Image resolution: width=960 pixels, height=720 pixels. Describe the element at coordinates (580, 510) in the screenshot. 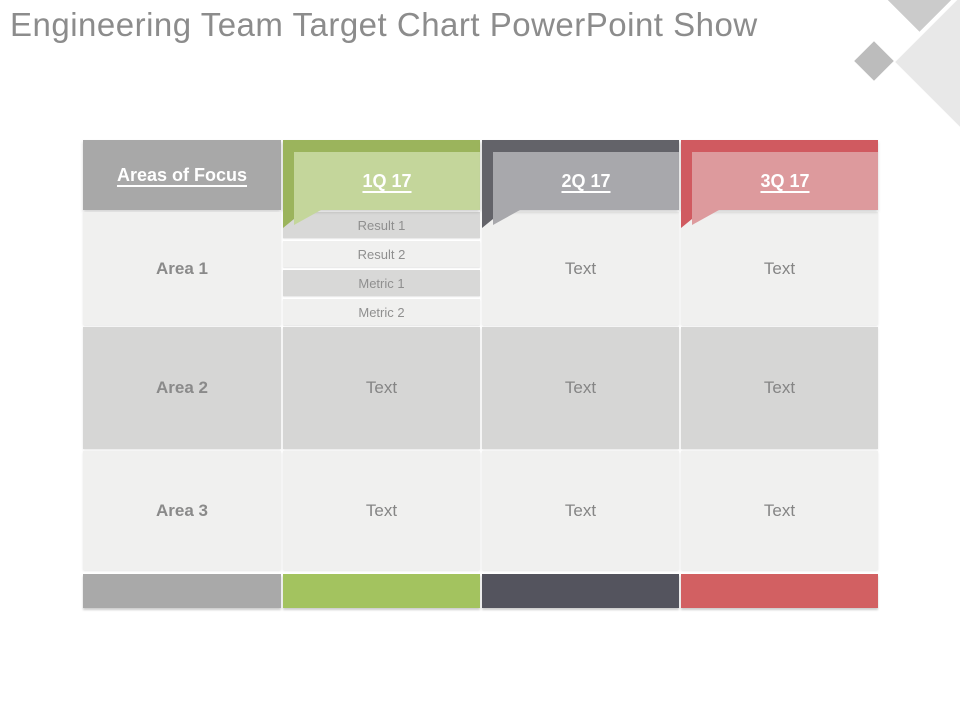

I see `cell-area3-2q17: Text` at that location.